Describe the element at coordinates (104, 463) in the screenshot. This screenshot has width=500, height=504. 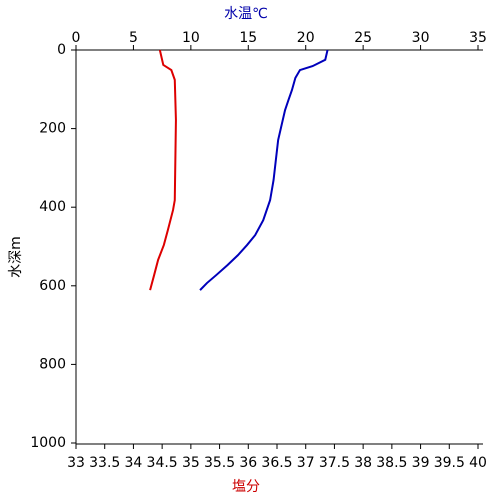
I see `x-tick-label: 33.5` at that location.